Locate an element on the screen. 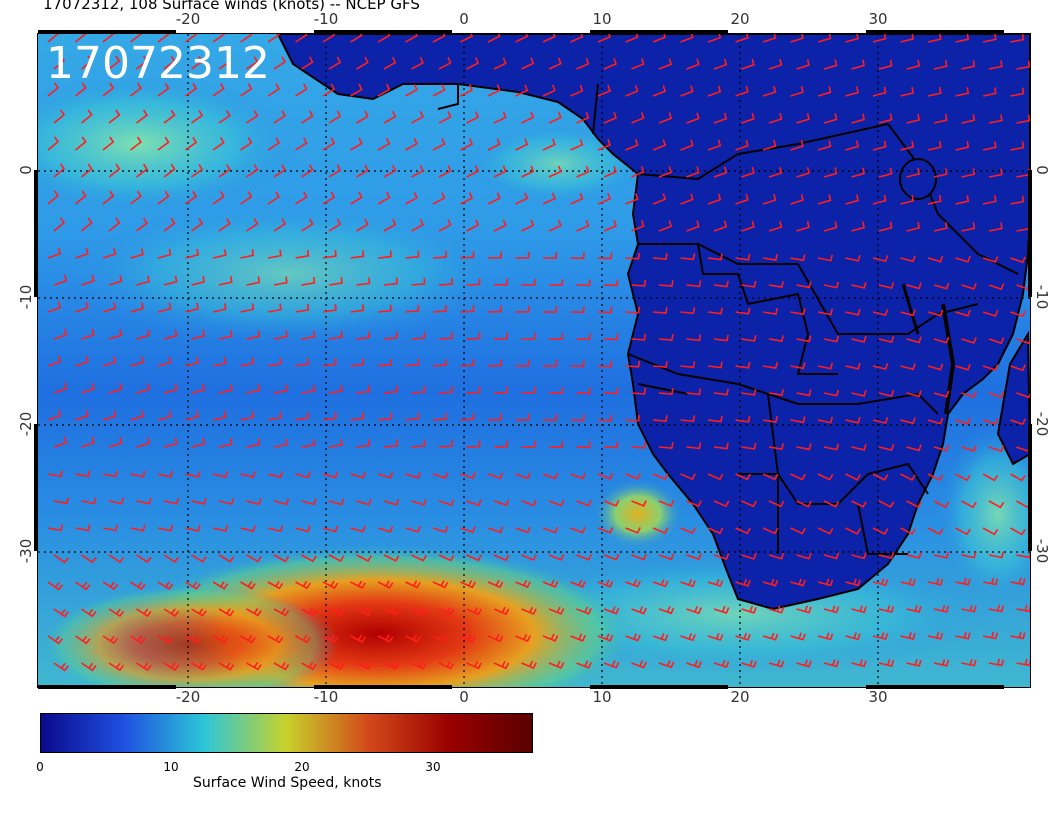 This screenshot has height=816, width=1056. y-tick-right: 0 is located at coordinates (1042, 170).